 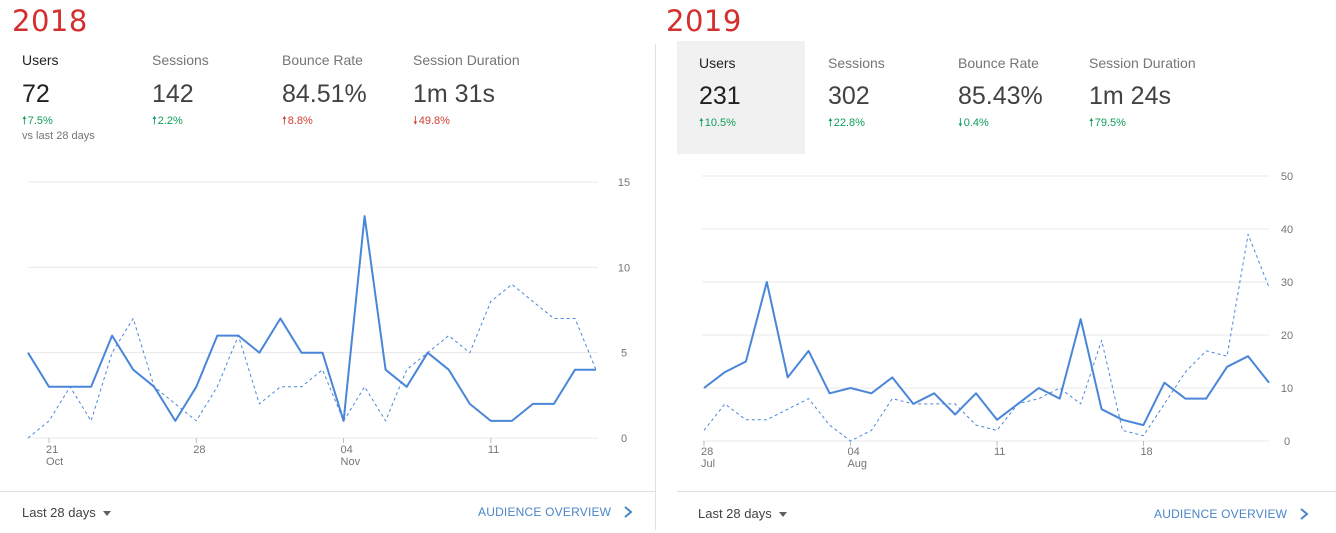 I want to click on metric-value: 1m 31s, so click(x=454, y=94).